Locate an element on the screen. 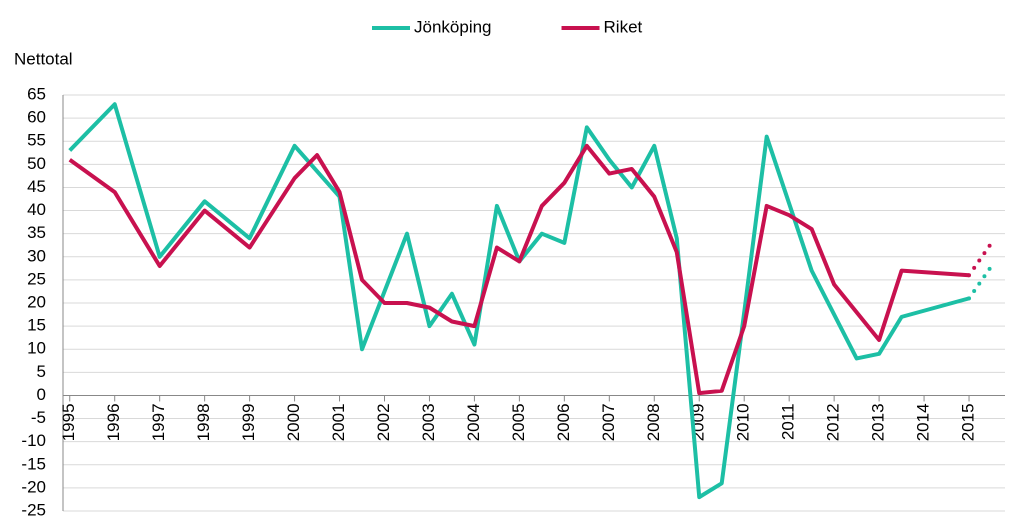 Image resolution: width=1009 pixels, height=518 pixels. x-tick-label: 2002 is located at coordinates (383, 422).